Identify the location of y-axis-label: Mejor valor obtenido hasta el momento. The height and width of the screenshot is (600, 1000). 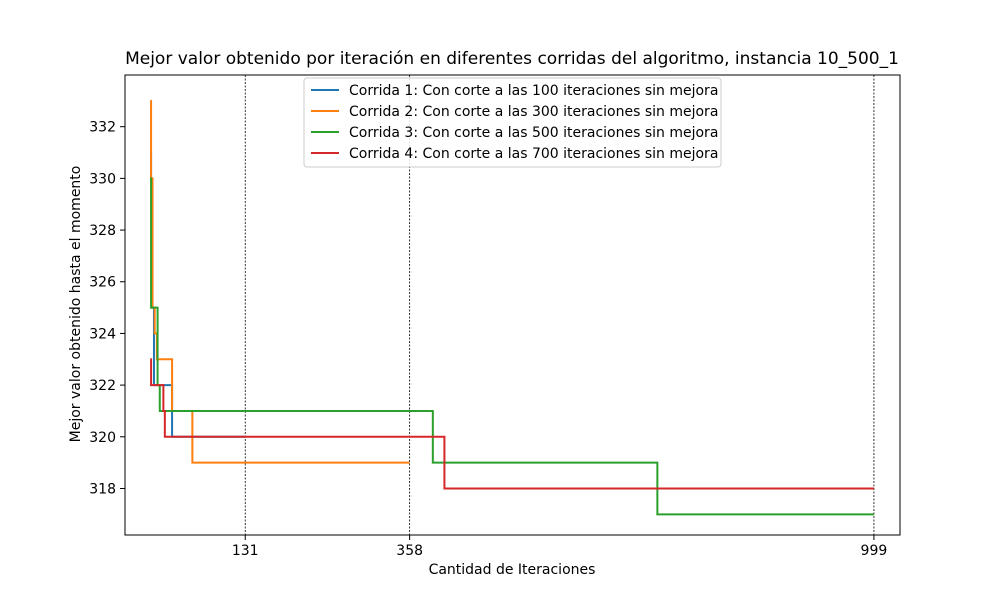
(76, 304).